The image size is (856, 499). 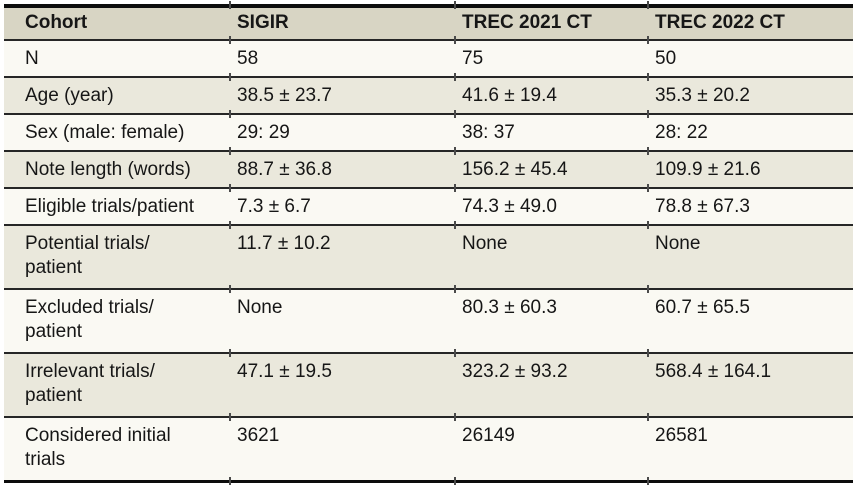 I want to click on row-label: Age (year), so click(x=117, y=97).